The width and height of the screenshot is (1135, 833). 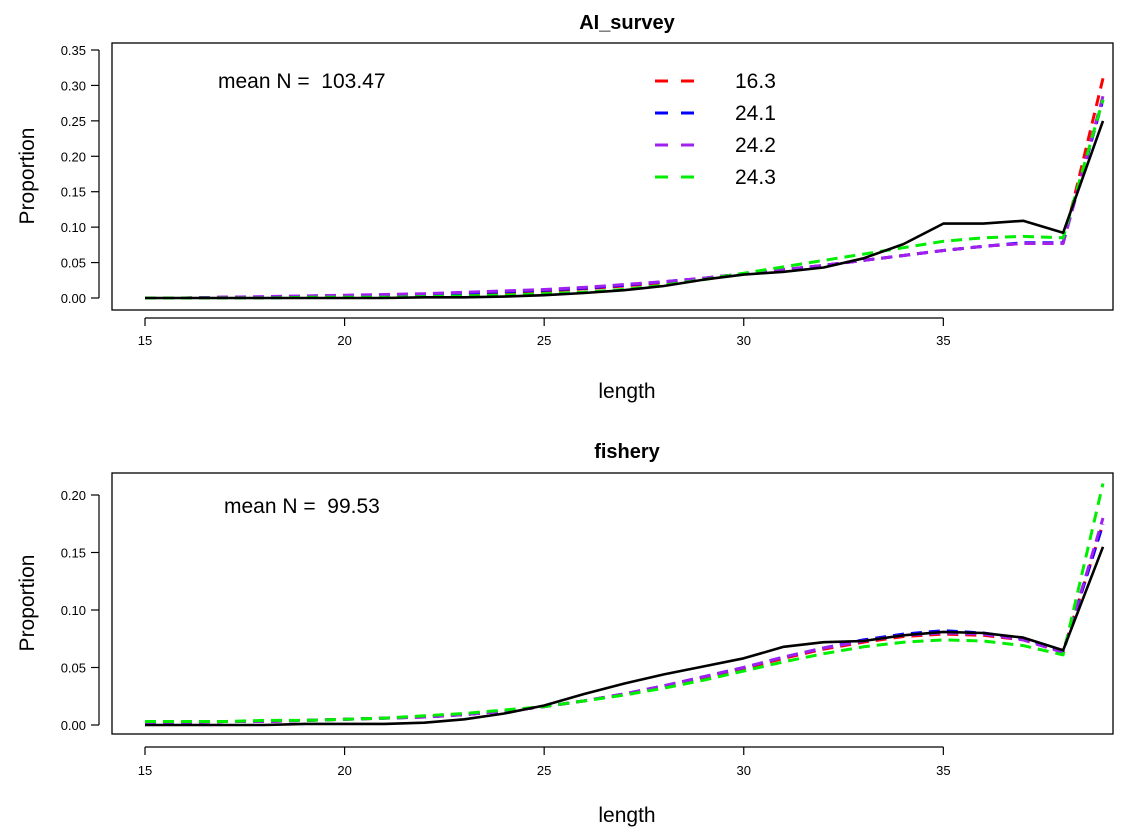 I want to click on panel-title: fishery, so click(x=627, y=452).